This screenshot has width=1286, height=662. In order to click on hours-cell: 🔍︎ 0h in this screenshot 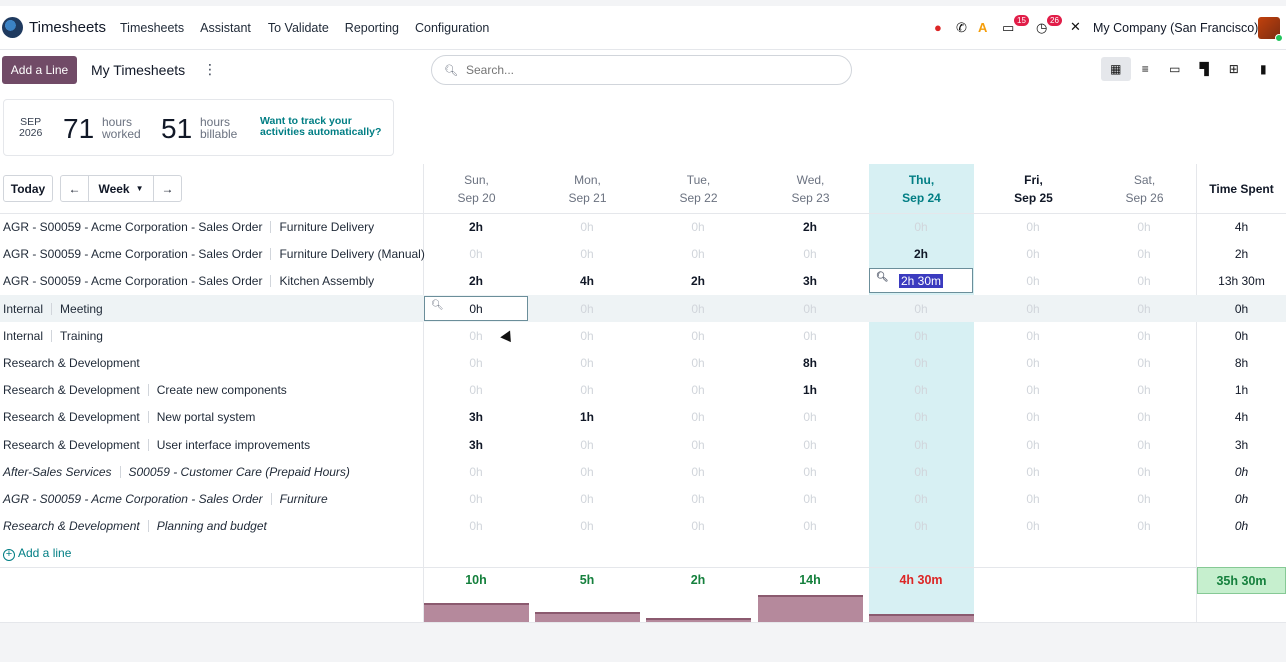, I will do `click(476, 308)`.